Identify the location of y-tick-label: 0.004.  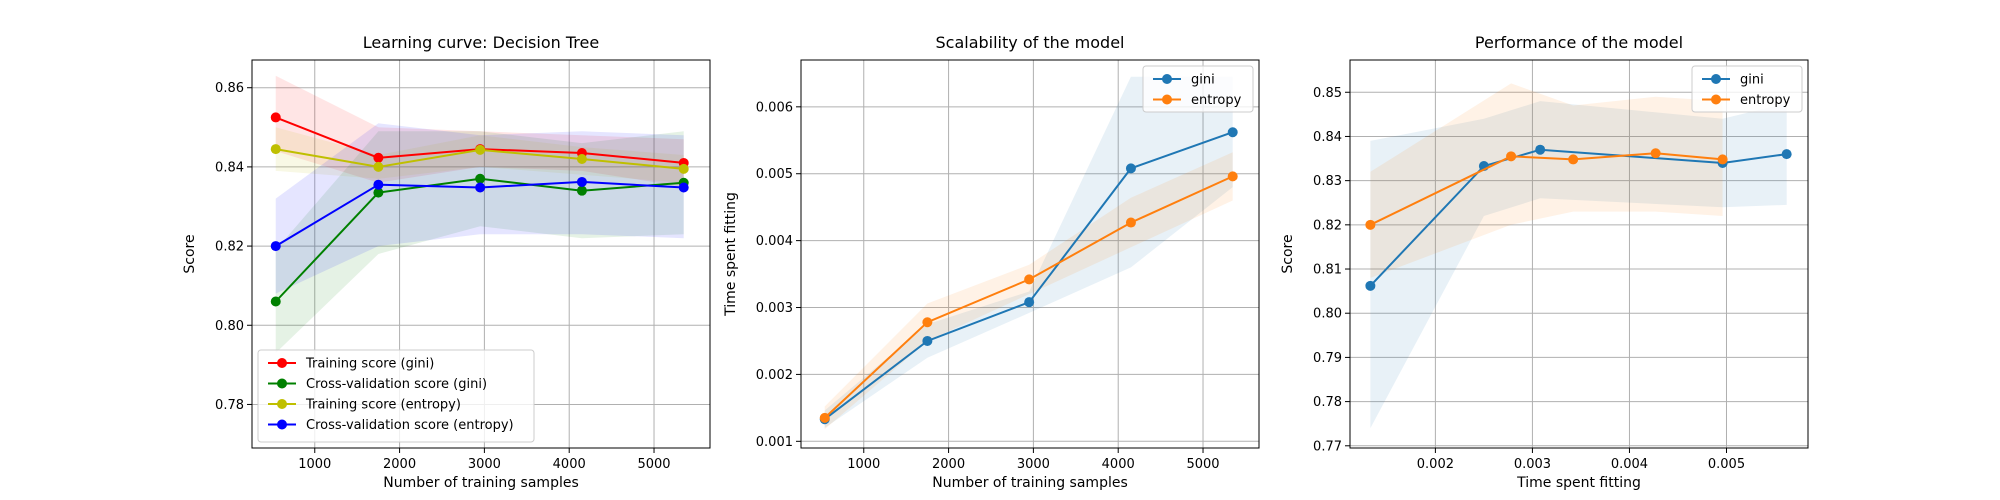
(774, 241).